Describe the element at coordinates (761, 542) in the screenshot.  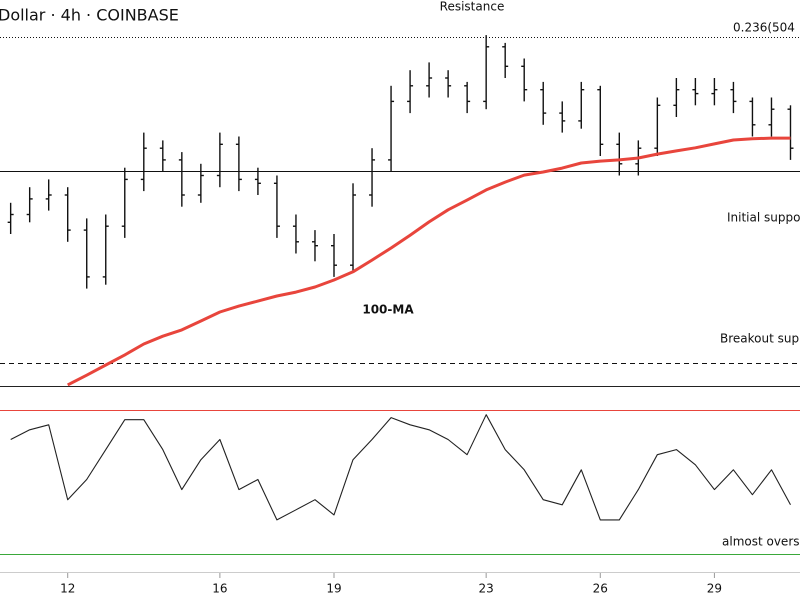
I see `annotation: almost overs` at that location.